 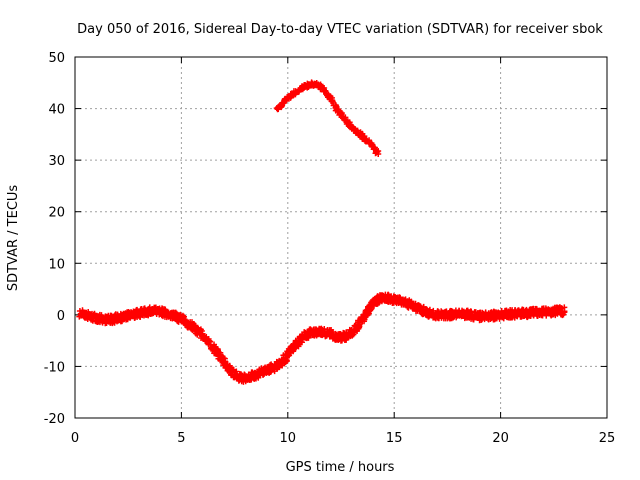 I want to click on x-tick-label: 15, so click(x=394, y=438).